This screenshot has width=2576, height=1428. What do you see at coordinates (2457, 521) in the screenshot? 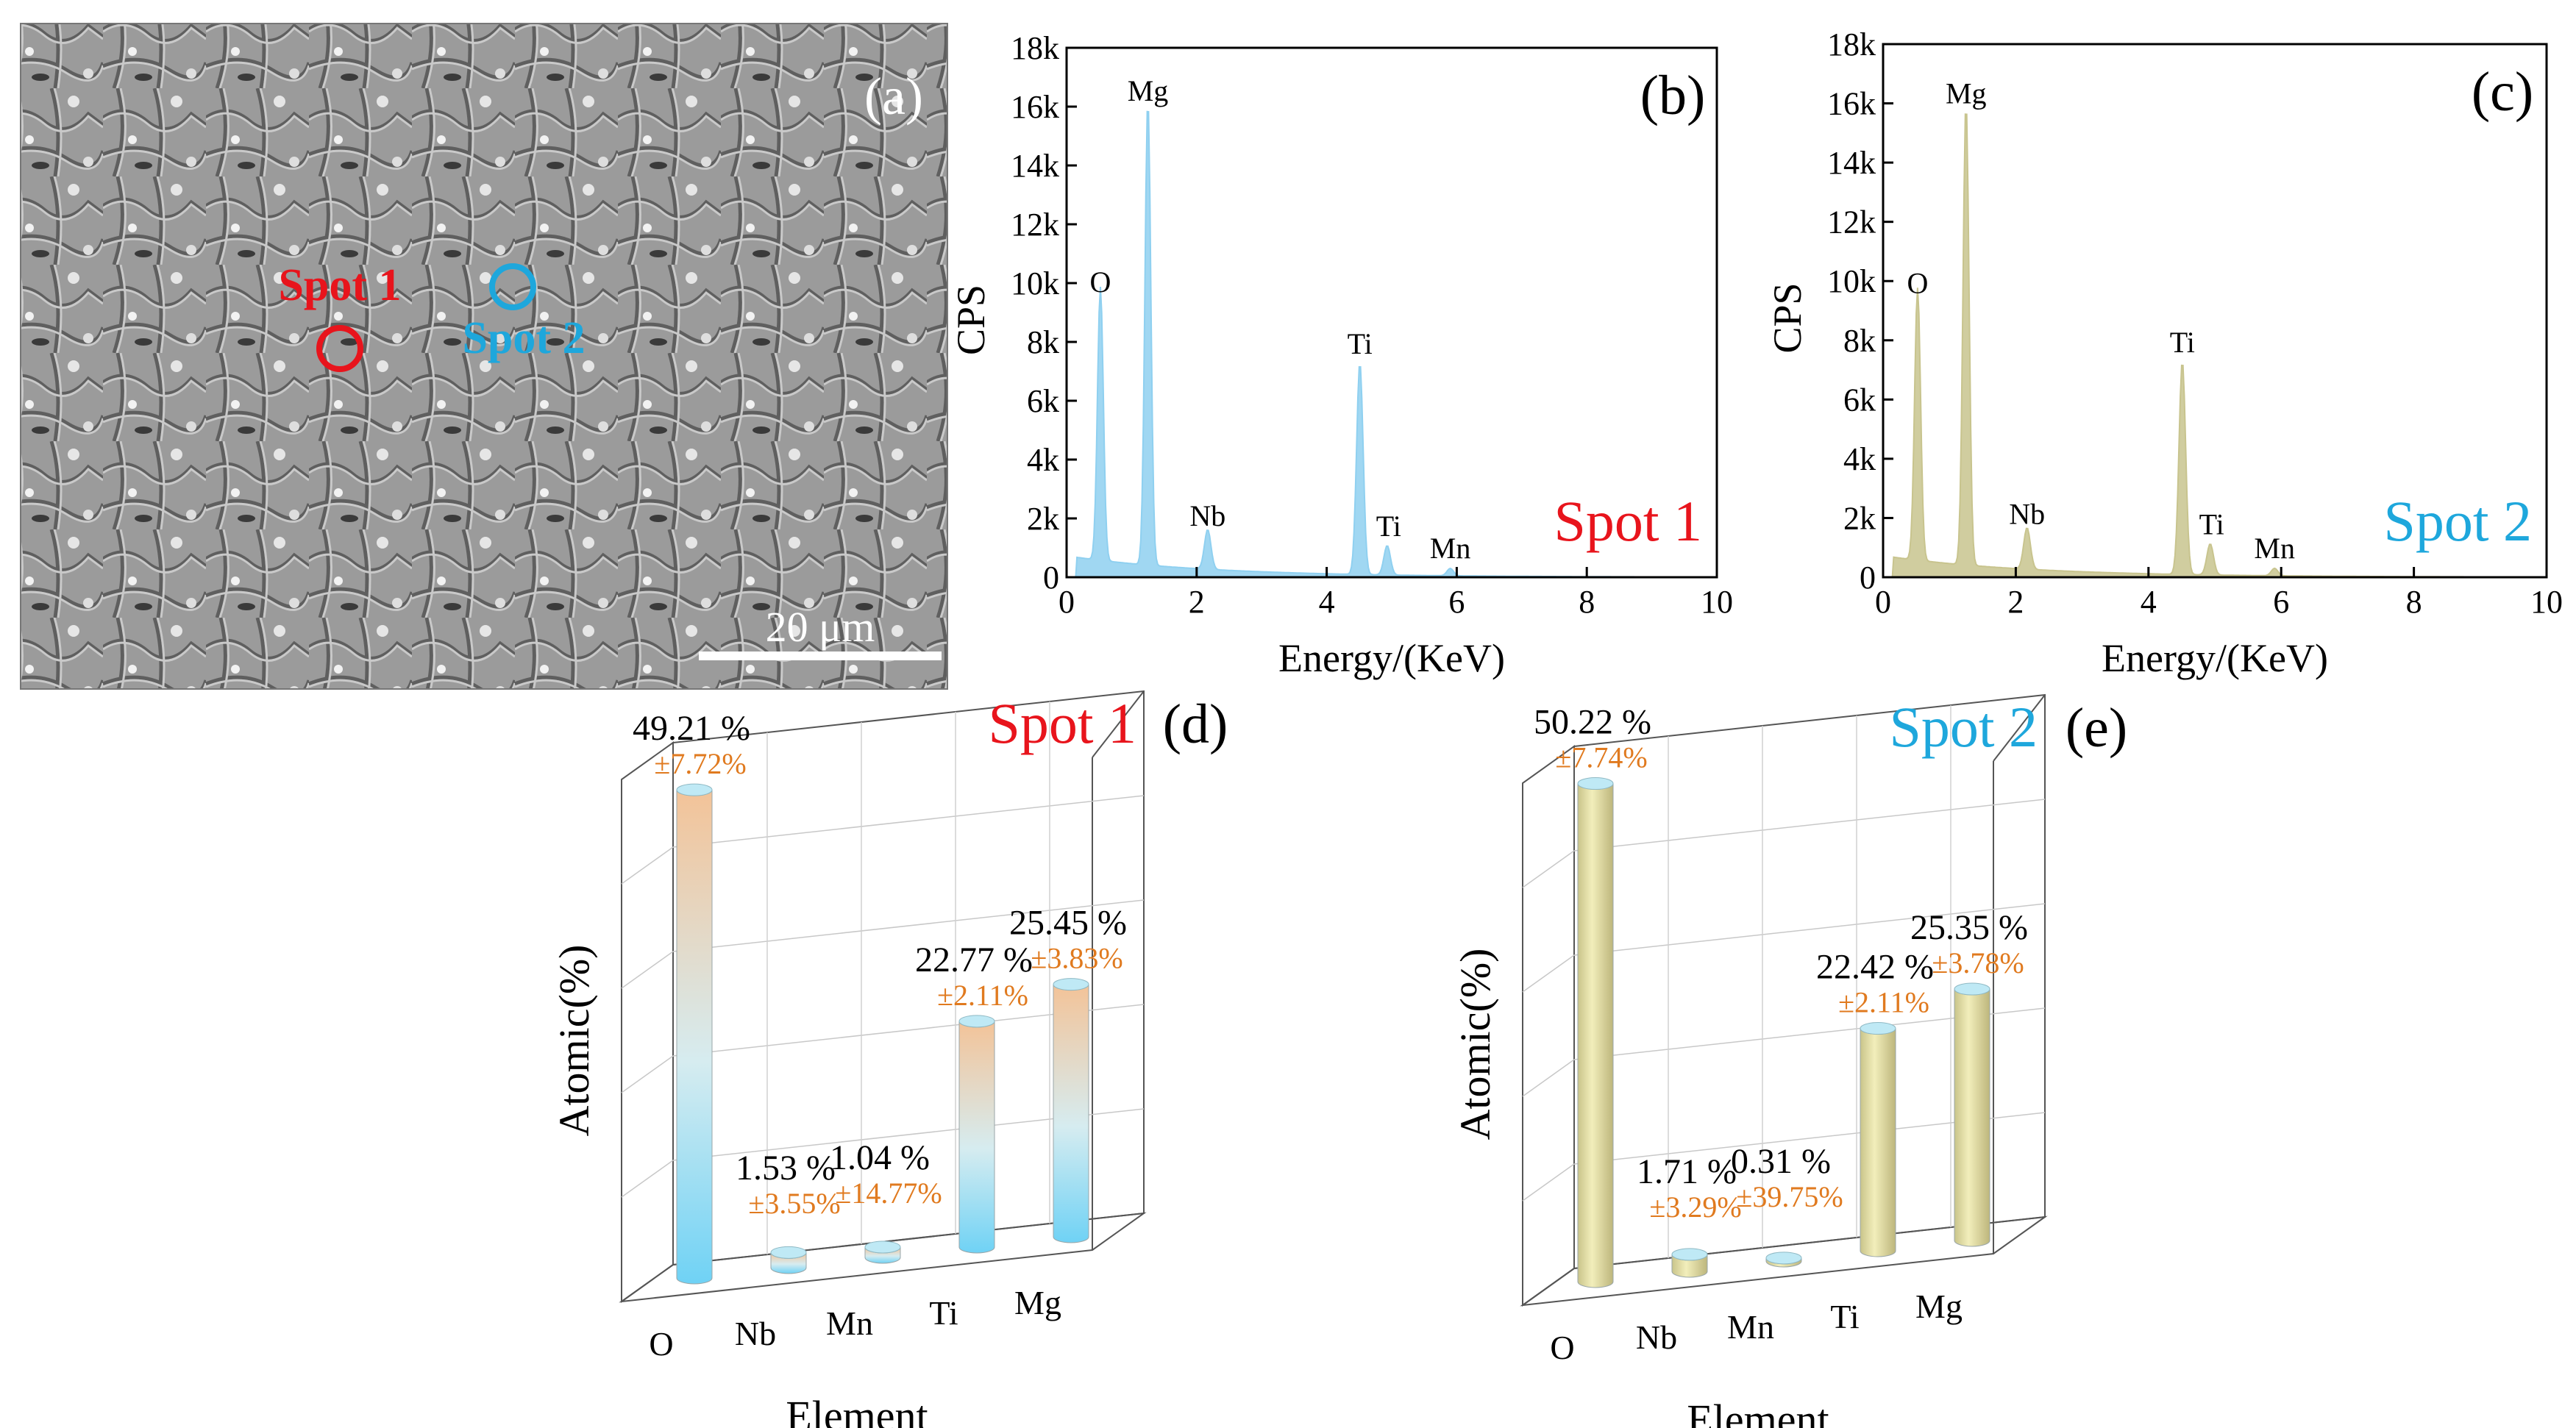
I see `spot-label: Spot 2` at bounding box center [2457, 521].